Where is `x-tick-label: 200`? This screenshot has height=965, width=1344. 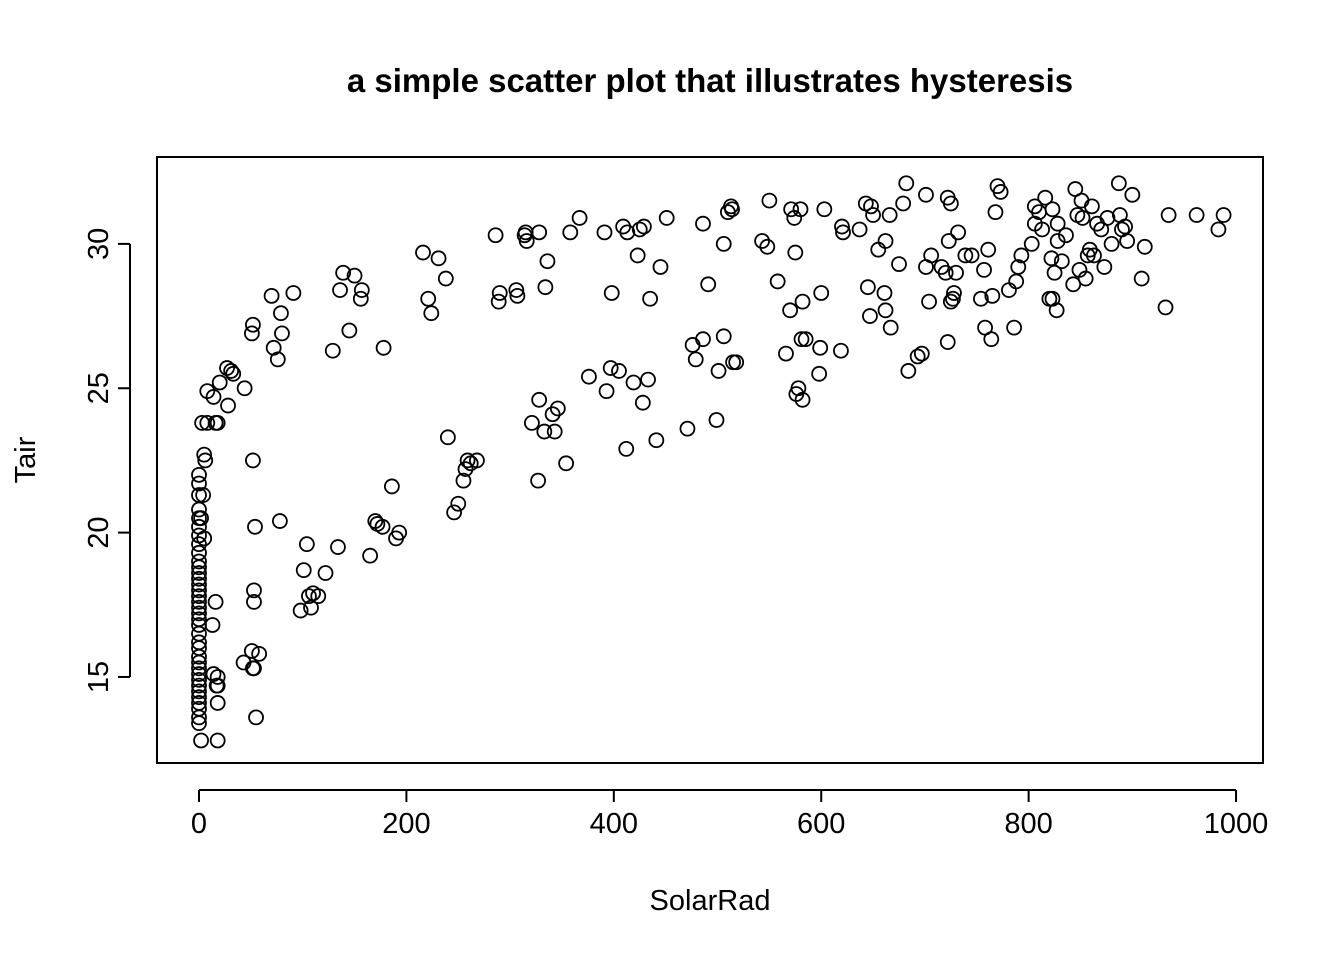
x-tick-label: 200 is located at coordinates (406, 824).